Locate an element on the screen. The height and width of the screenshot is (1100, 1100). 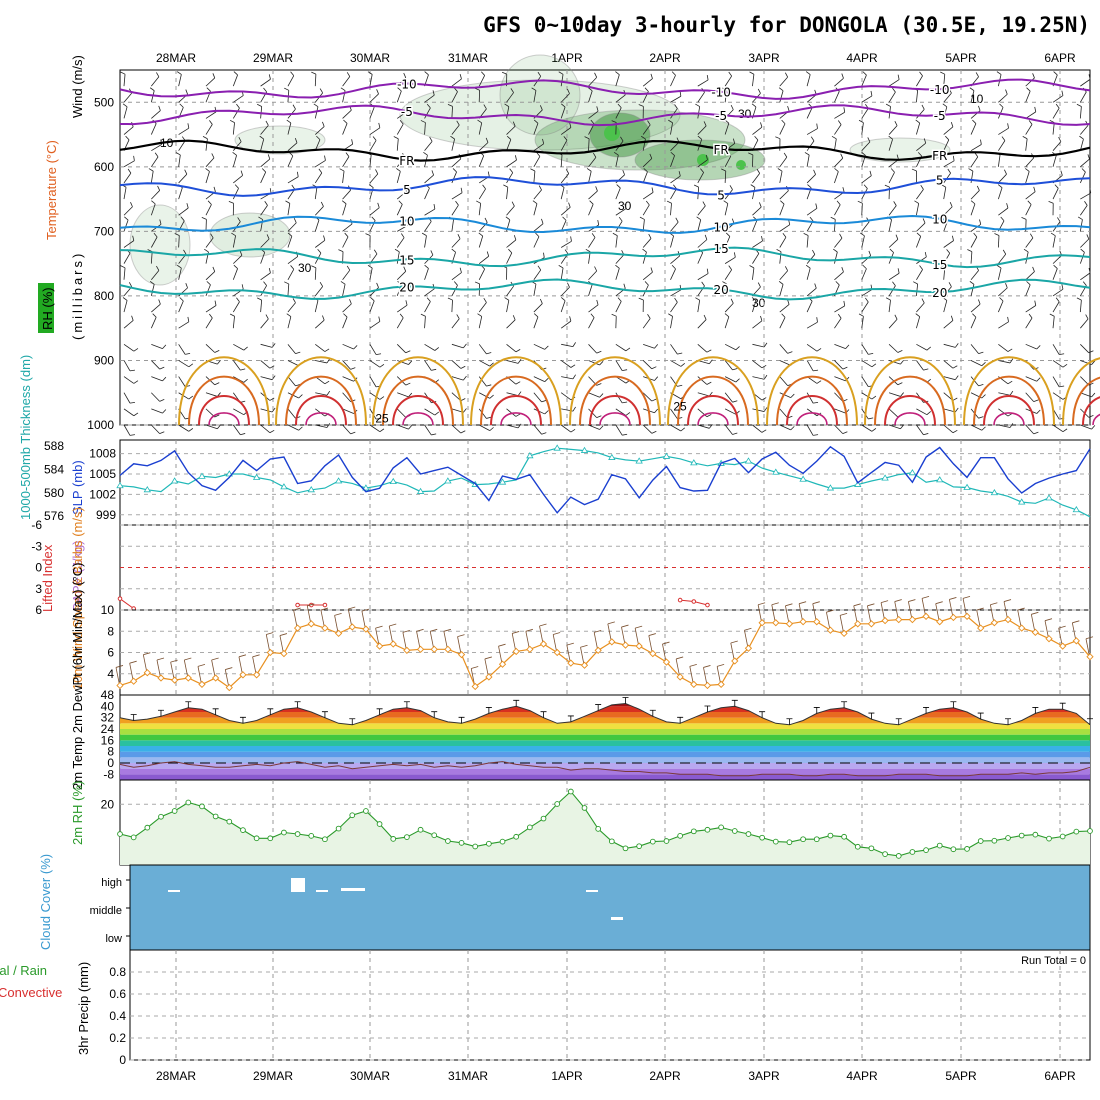
slp-tick-label: 1008 is located at coordinates (102, 454).